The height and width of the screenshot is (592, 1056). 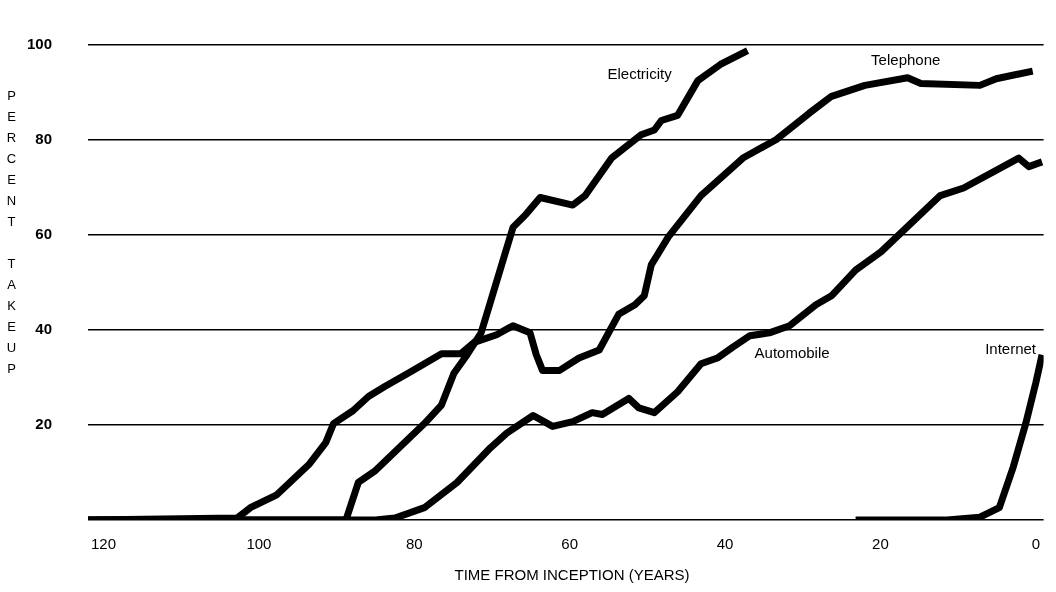 I want to click on x-tick-label: 20, so click(x=880, y=544).